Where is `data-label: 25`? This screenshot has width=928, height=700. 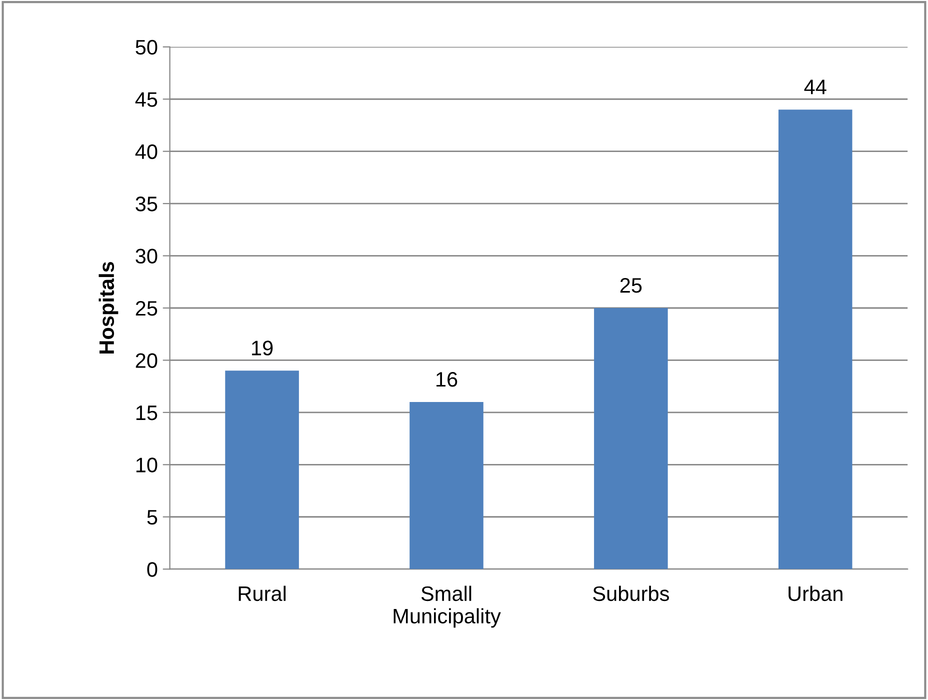 data-label: 25 is located at coordinates (631, 285).